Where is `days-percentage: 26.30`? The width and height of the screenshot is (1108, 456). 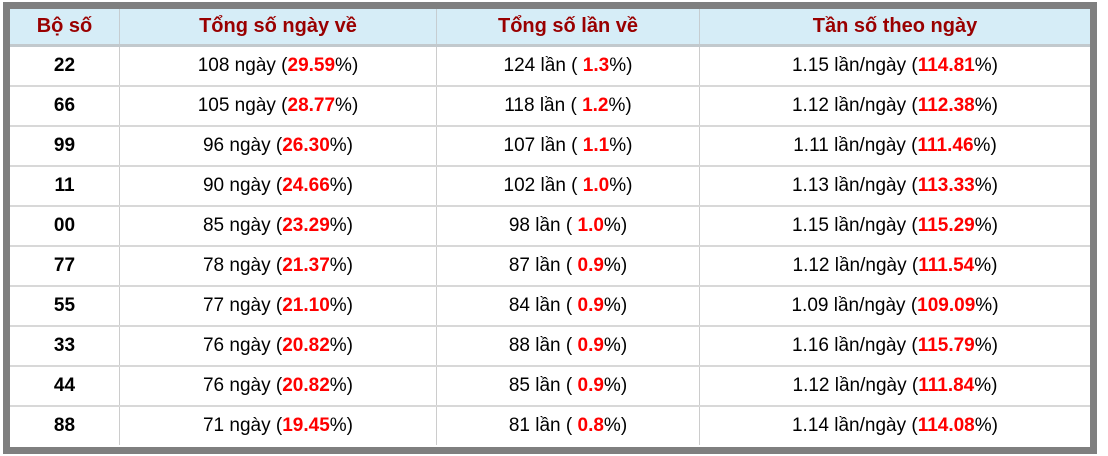
days-percentage: 26.30 is located at coordinates (306, 145).